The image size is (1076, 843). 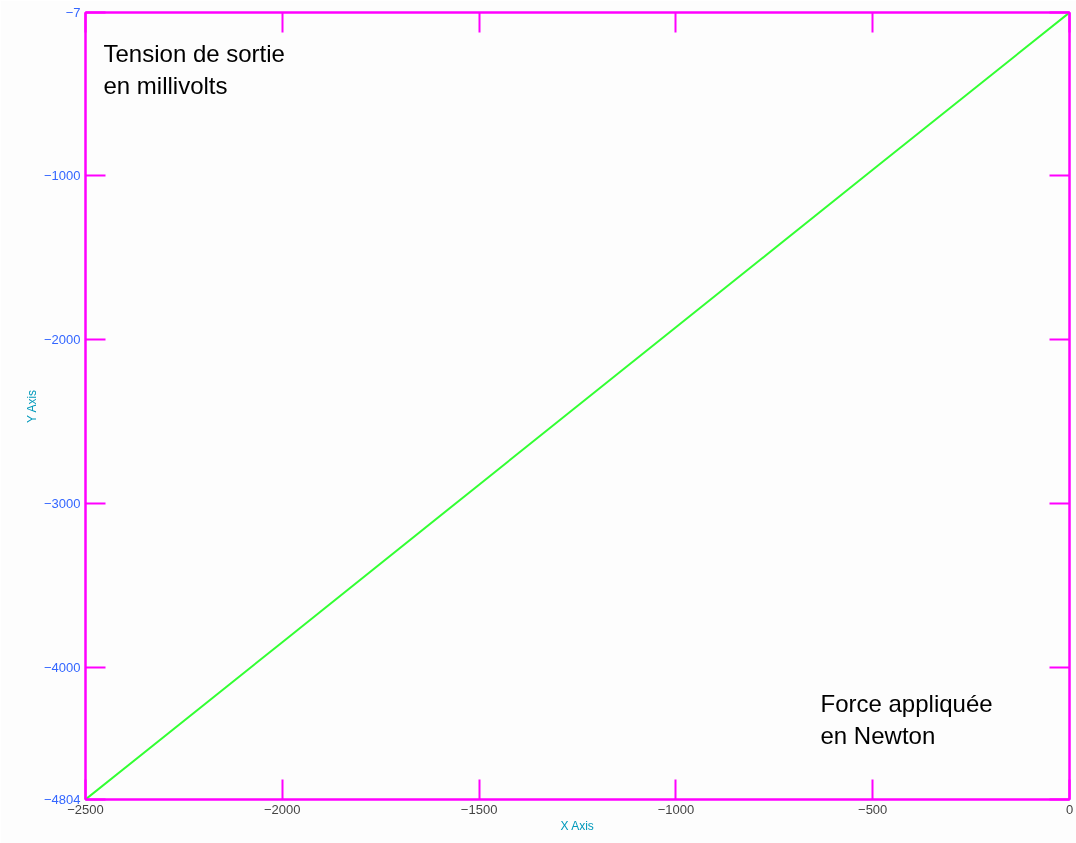 What do you see at coordinates (62, 339) in the screenshot?
I see `y-tick-label: −2000` at bounding box center [62, 339].